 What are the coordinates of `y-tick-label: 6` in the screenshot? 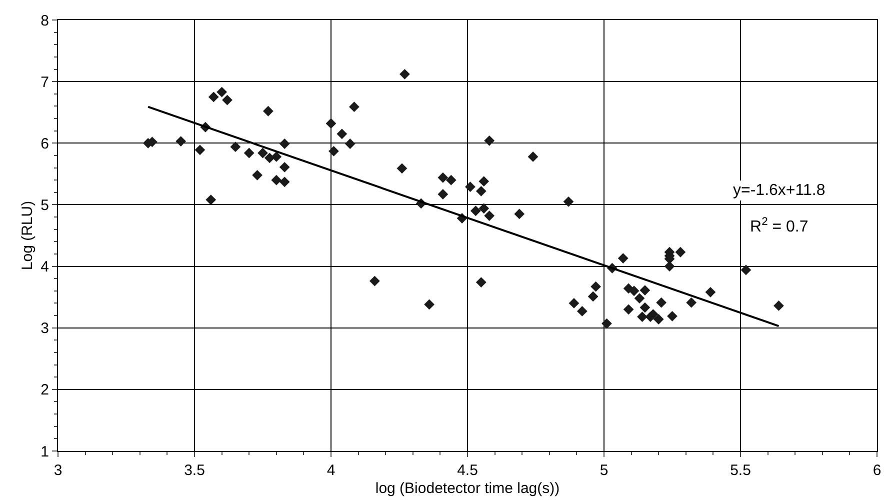 It's located at (44, 143).